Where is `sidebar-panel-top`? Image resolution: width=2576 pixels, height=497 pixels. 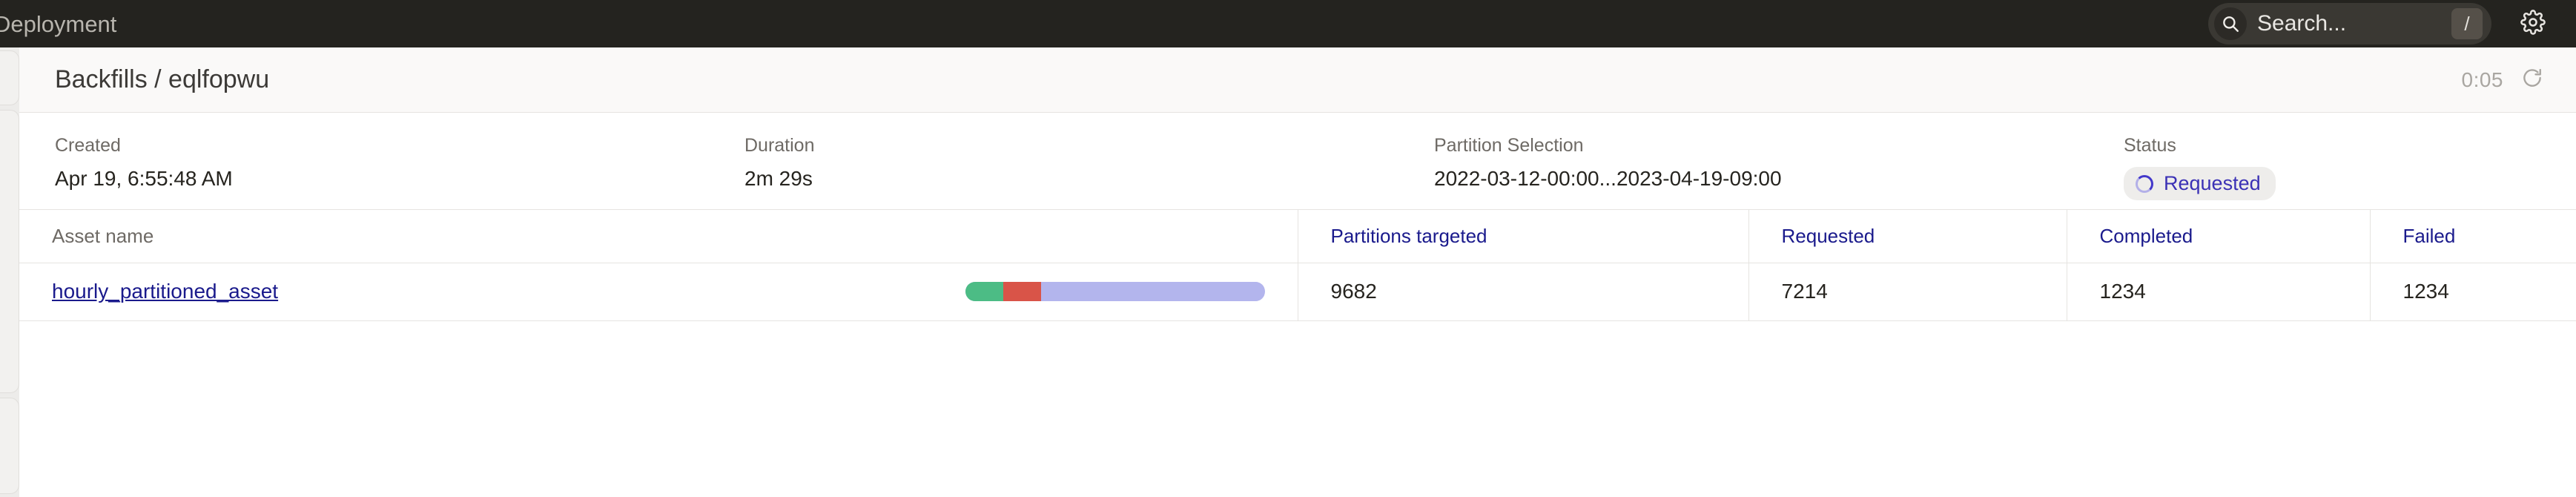
sidebar-panel-top is located at coordinates (9, 77).